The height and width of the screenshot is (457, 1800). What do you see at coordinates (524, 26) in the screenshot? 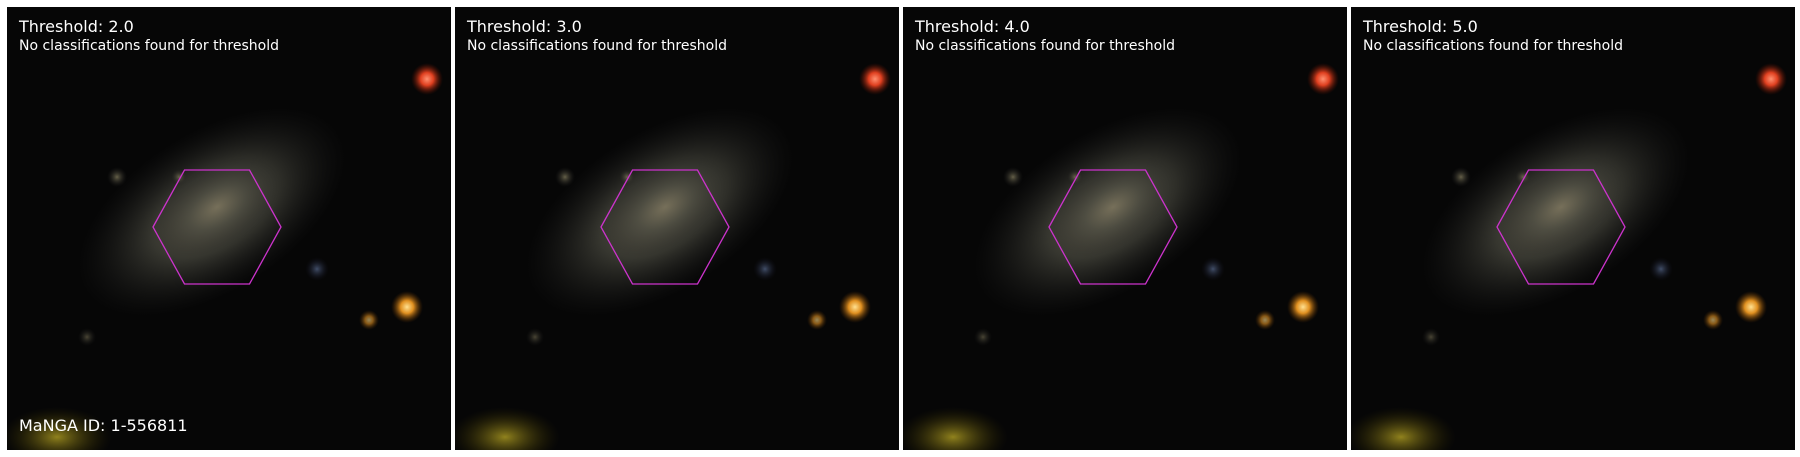
I see `panel-title: Threshold: 3.0` at bounding box center [524, 26].